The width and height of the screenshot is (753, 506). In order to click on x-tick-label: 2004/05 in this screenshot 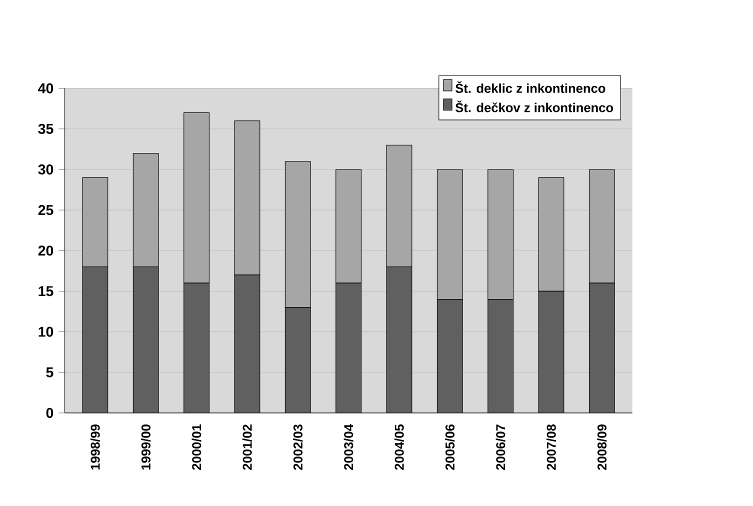, I will do `click(399, 447)`.